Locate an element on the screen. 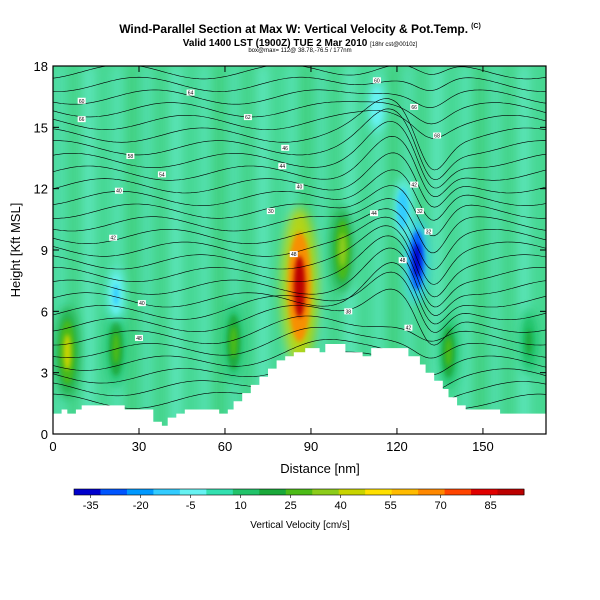 The image size is (600, 600). chart-subtitle-text: Valid 1400 LST (1900Z) TUE 2 Mar 2010 is located at coordinates (275, 43).